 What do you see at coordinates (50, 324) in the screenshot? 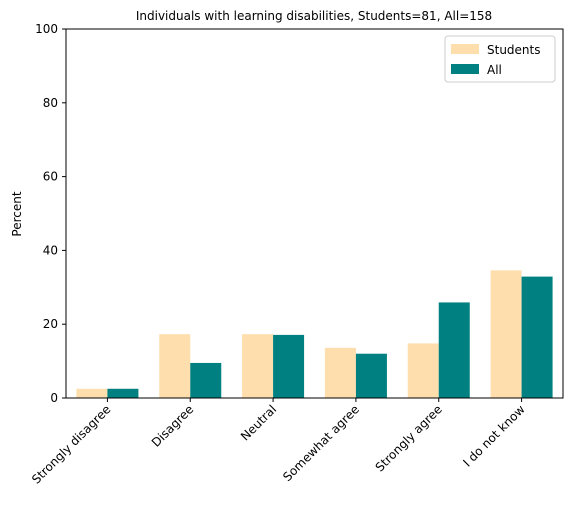
I see `y-tick-label: 20` at bounding box center [50, 324].